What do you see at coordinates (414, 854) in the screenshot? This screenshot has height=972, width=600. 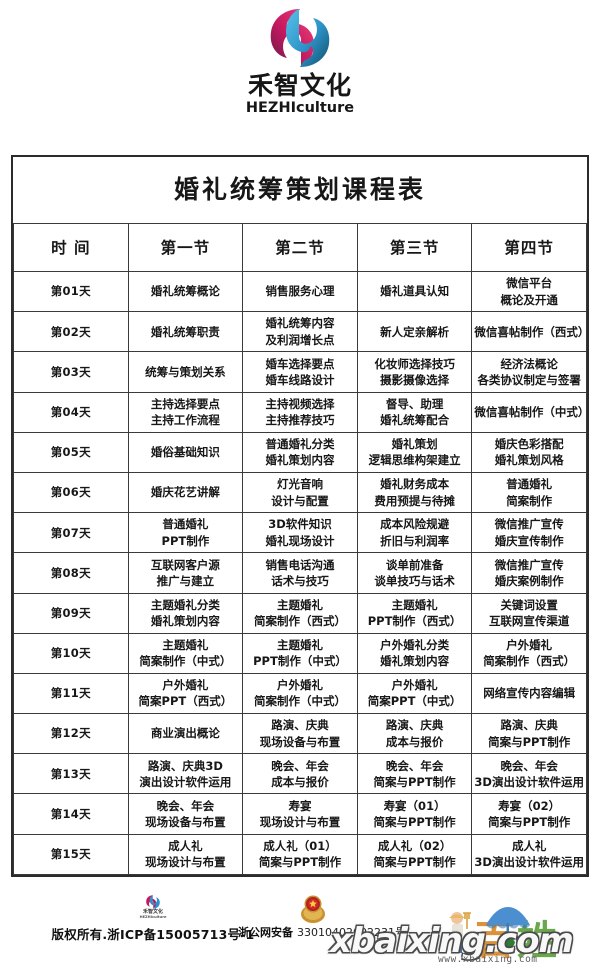 I see `cell-session-3: 成人礼（02） 简案与PPT制作` at bounding box center [414, 854].